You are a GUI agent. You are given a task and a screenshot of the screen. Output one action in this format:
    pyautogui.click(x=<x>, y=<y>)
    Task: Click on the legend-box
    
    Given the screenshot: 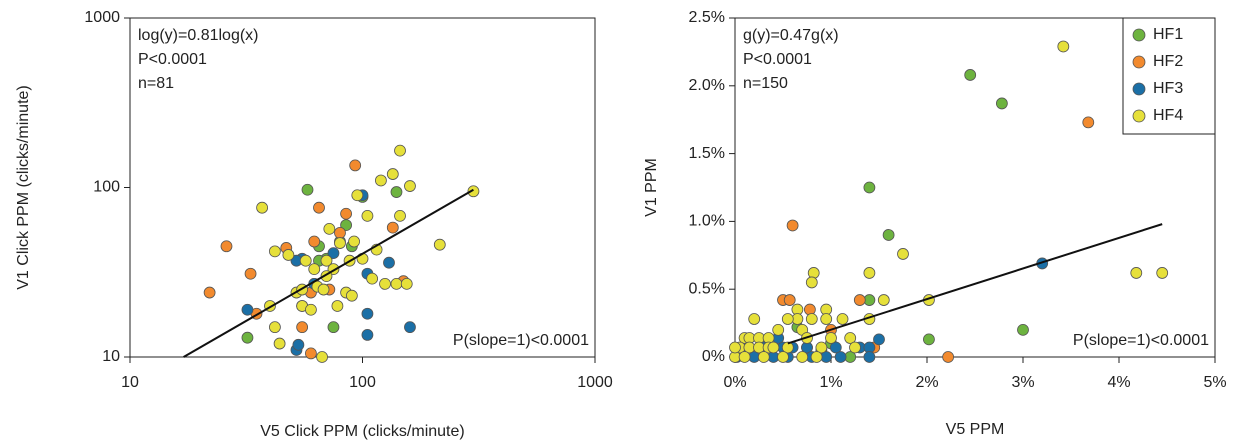 What is the action you would take?
    pyautogui.click(x=1169, y=76)
    